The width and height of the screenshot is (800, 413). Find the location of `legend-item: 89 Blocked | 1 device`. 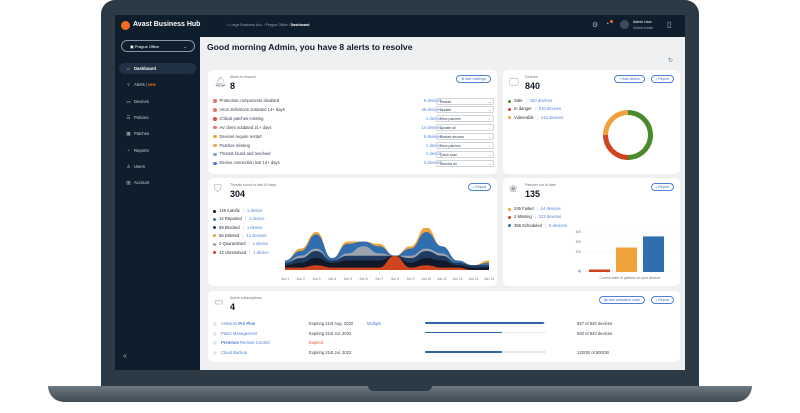

legend-item: 89 Blocked | 1 device is located at coordinates (237, 228).